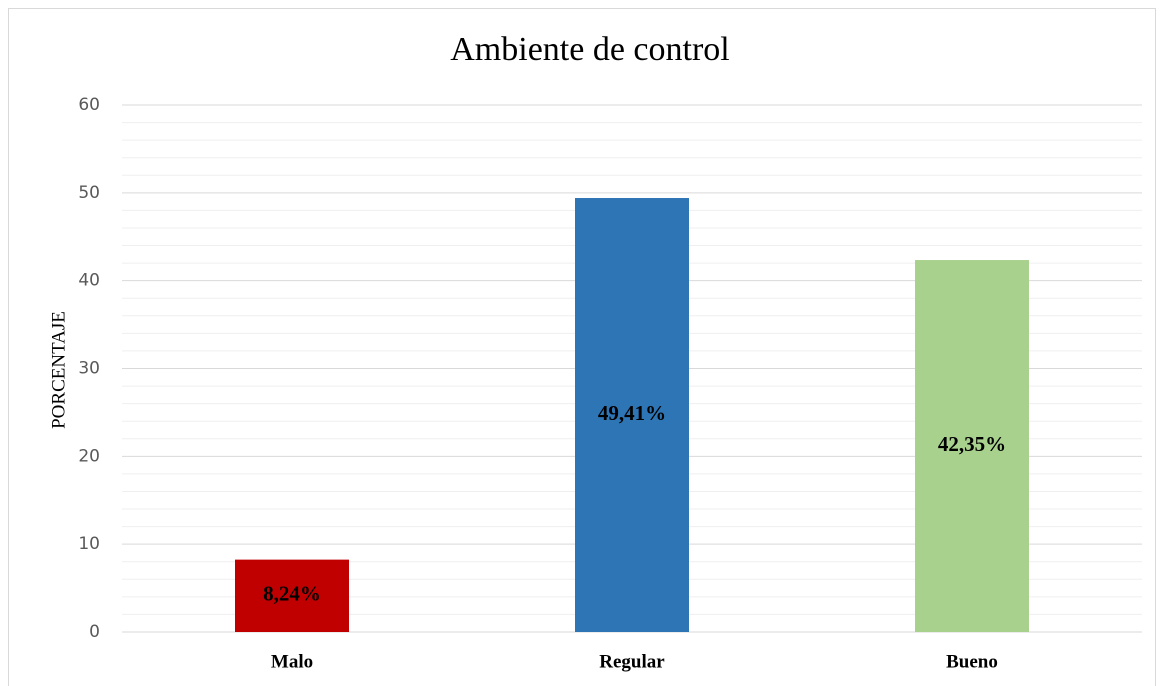  Describe the element at coordinates (94, 632) in the screenshot. I see `y-tick-label: 0` at that location.